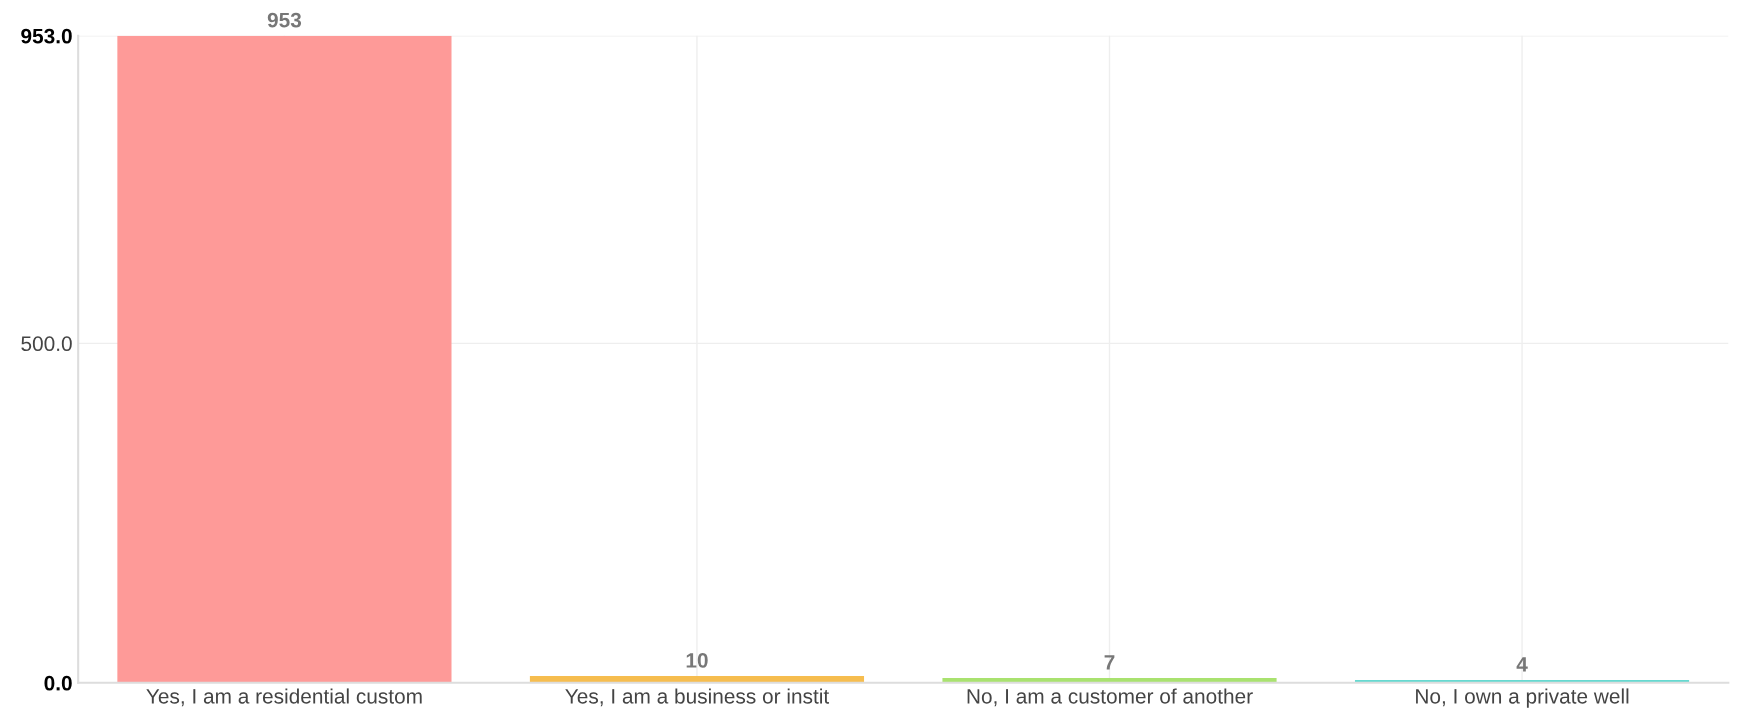 The height and width of the screenshot is (715, 1737). I want to click on data-label: 10, so click(697, 660).